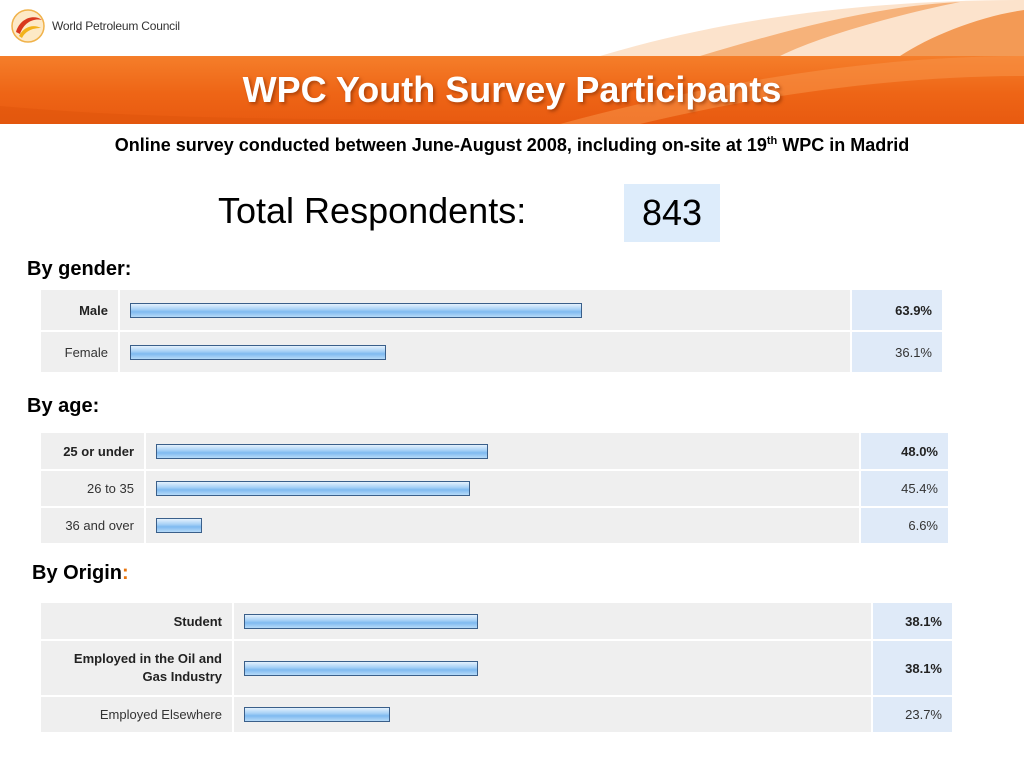 This screenshot has height=768, width=1024. I want to click on chart-row: Student 38.1%, so click(496, 621).